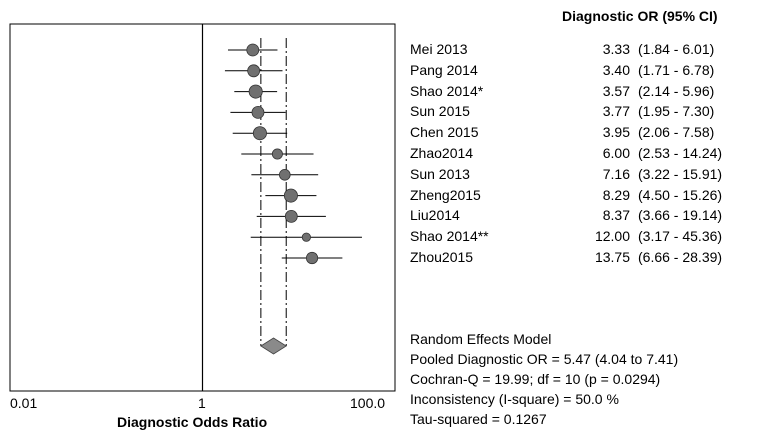 The width and height of the screenshot is (767, 440). What do you see at coordinates (445, 194) in the screenshot?
I see `study-name: Zheng2015` at bounding box center [445, 194].